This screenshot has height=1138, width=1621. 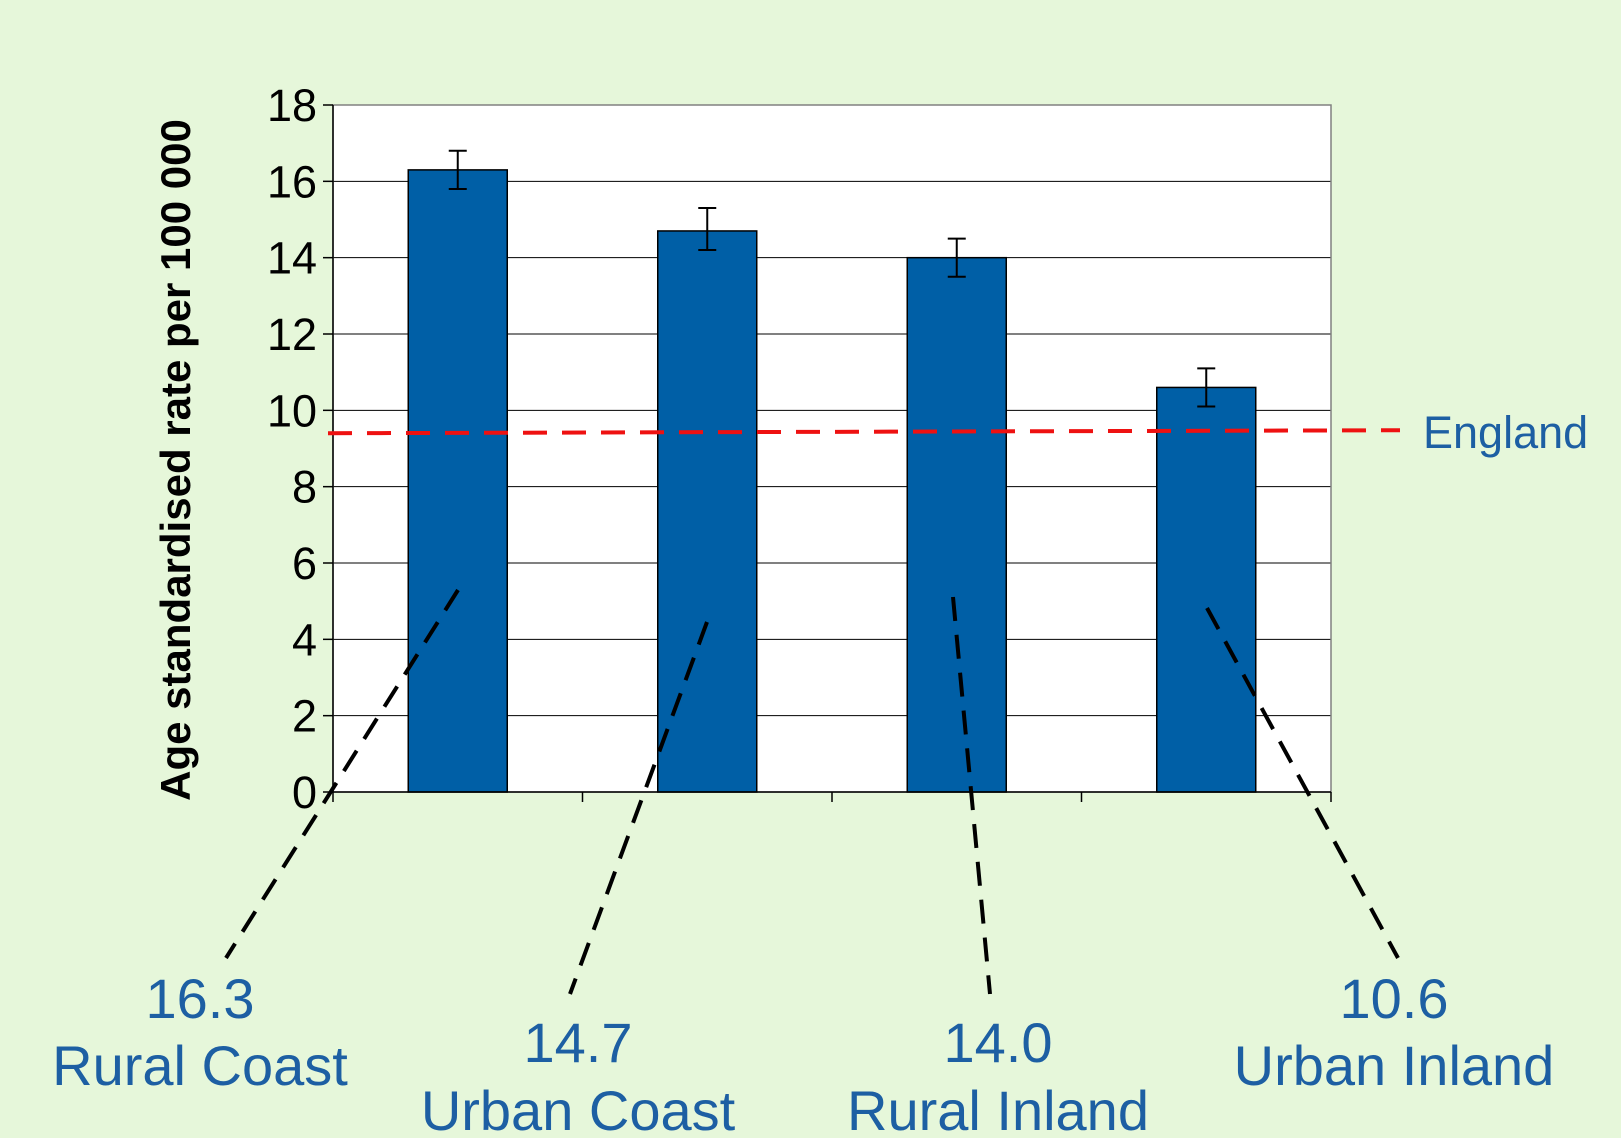 I want to click on y-tick-label: 12, so click(x=292, y=334).